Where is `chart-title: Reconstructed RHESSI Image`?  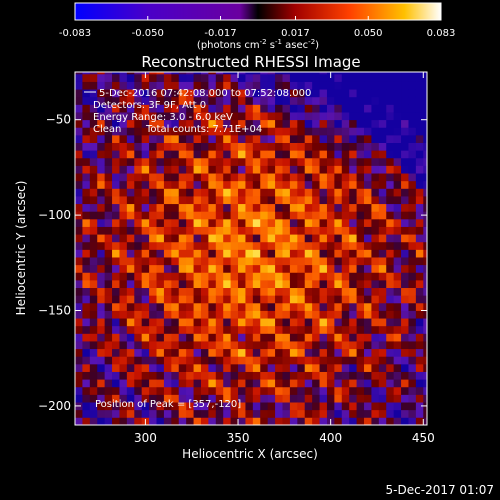 chart-title: Reconstructed RHESSI Image is located at coordinates (250, 62).